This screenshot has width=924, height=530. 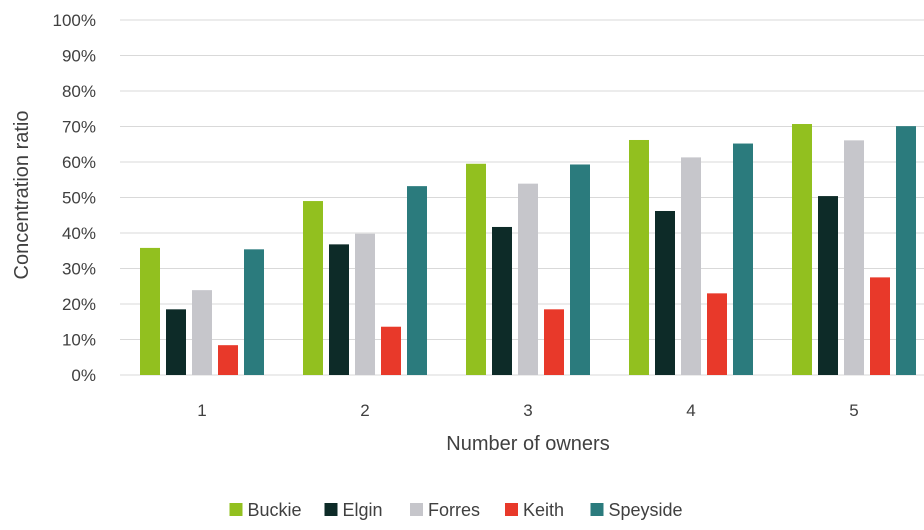 I want to click on y-axis-tick-labels: 0% 10% 20% 30% 40% 50% 60% 70% 80% 90% 100%, so click(x=74, y=198).